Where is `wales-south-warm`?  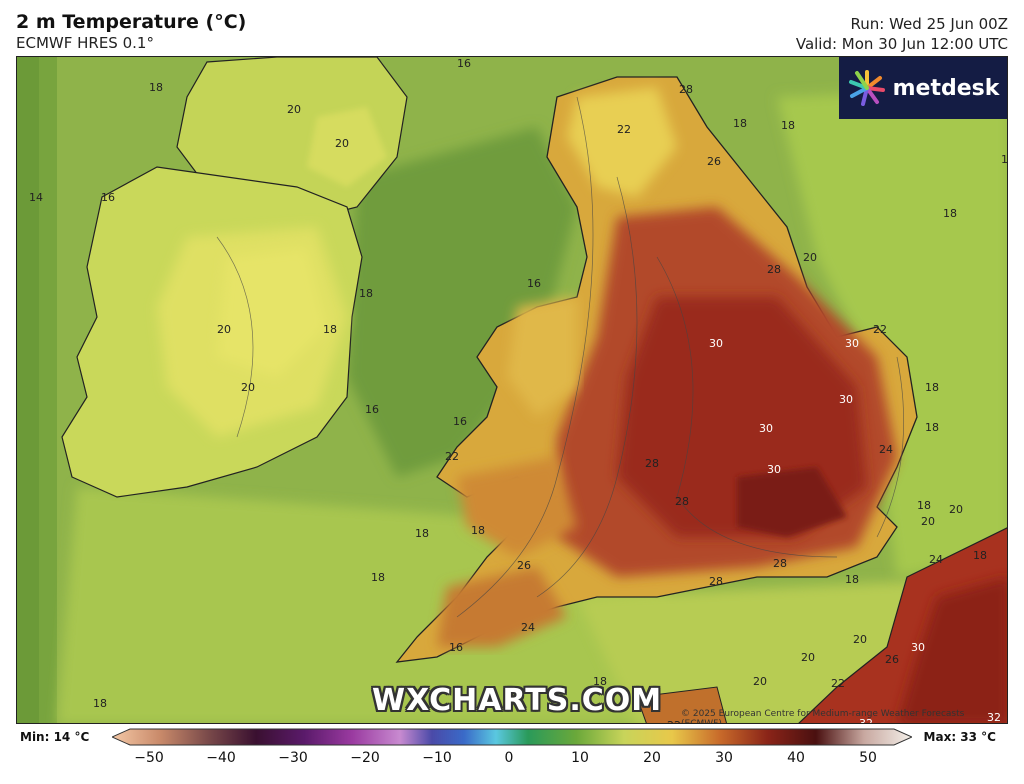
wales-south-warm is located at coordinates (517, 507).